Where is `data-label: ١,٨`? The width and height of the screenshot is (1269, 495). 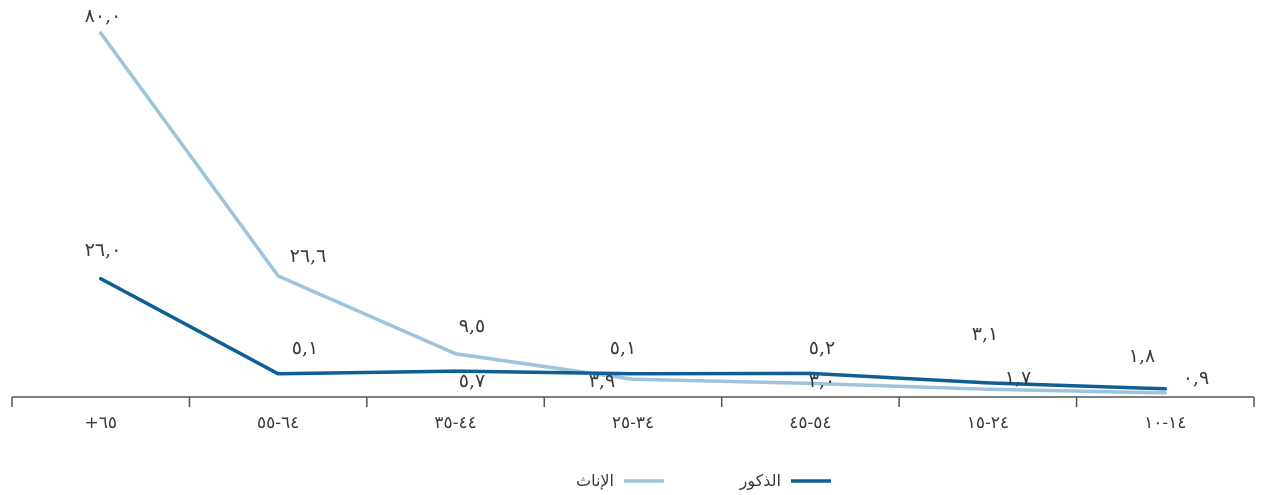 data-label: ١,٨ is located at coordinates (1142, 356).